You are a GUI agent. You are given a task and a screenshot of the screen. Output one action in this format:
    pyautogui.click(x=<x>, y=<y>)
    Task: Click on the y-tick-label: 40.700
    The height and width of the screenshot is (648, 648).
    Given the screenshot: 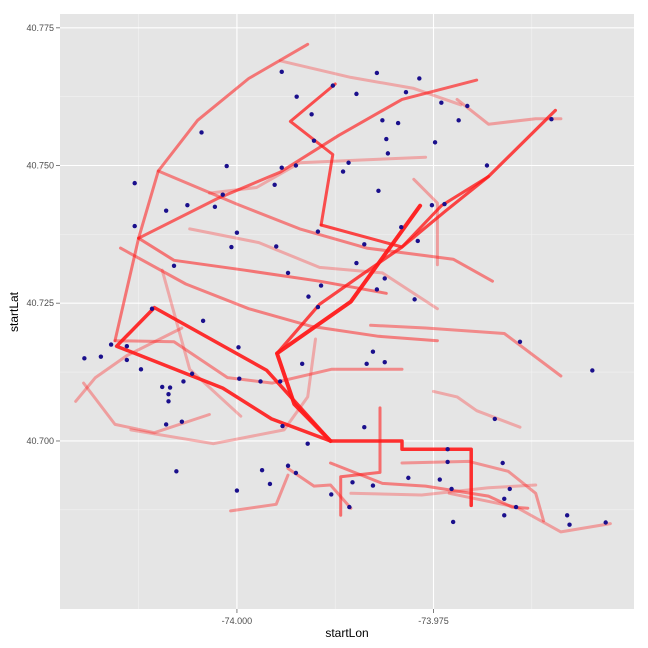 What is the action you would take?
    pyautogui.click(x=40, y=441)
    